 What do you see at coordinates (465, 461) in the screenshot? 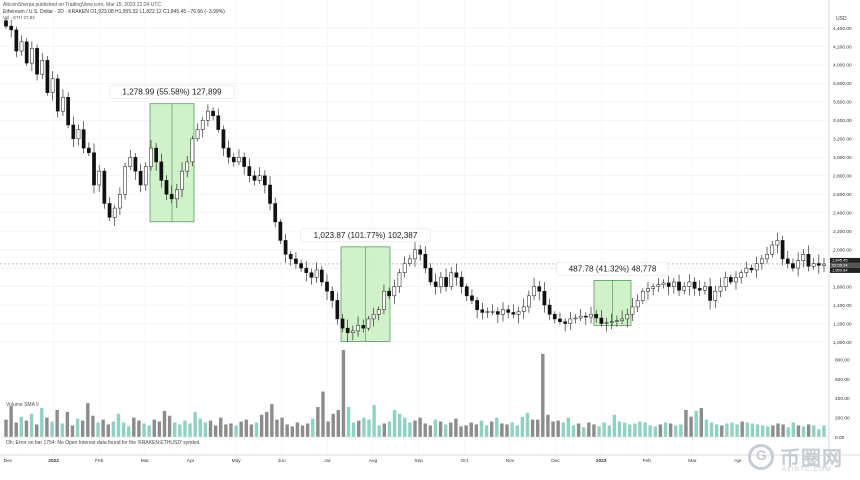
I see `time-tick-label: Oct` at bounding box center [465, 461].